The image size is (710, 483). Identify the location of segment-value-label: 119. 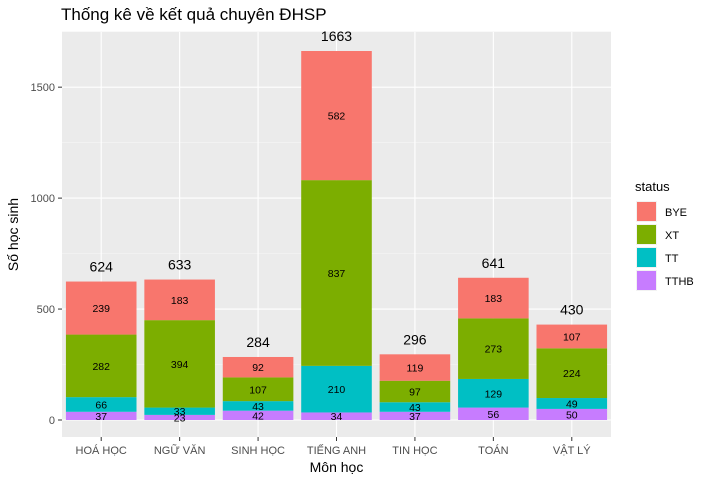
(415, 369).